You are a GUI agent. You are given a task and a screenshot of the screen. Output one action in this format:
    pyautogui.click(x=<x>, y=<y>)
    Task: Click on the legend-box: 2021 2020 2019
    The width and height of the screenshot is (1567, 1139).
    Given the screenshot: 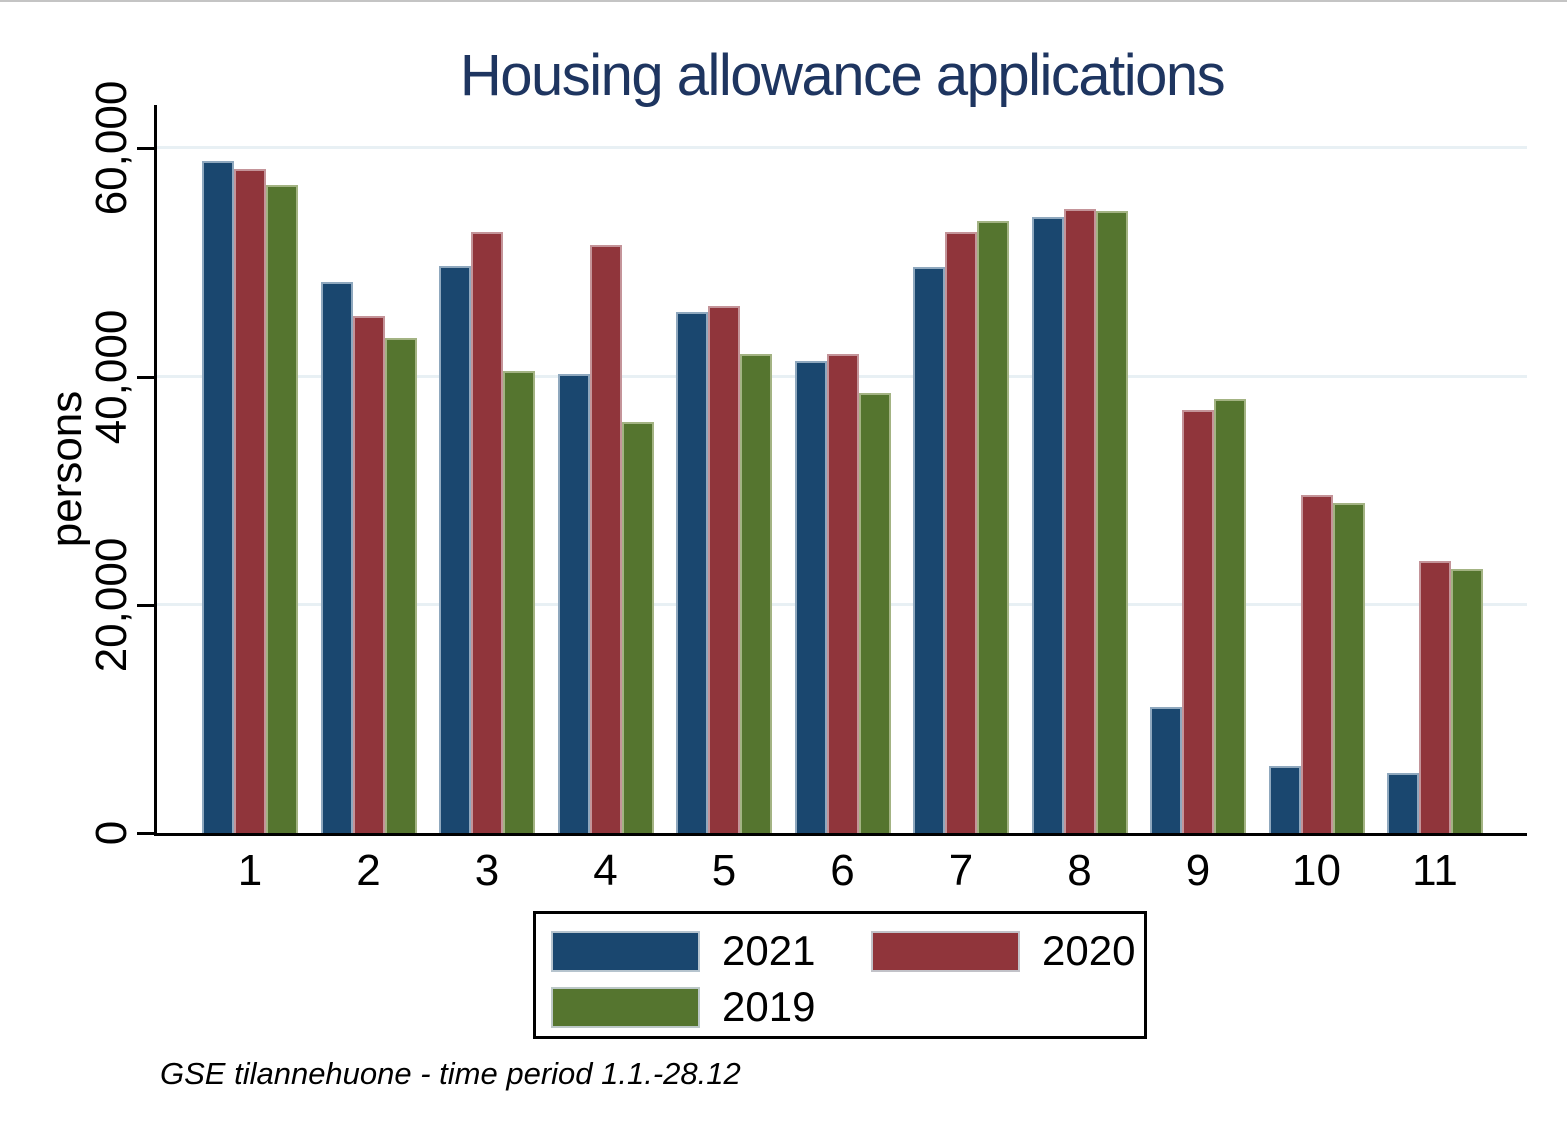 What is the action you would take?
    pyautogui.click(x=840, y=975)
    